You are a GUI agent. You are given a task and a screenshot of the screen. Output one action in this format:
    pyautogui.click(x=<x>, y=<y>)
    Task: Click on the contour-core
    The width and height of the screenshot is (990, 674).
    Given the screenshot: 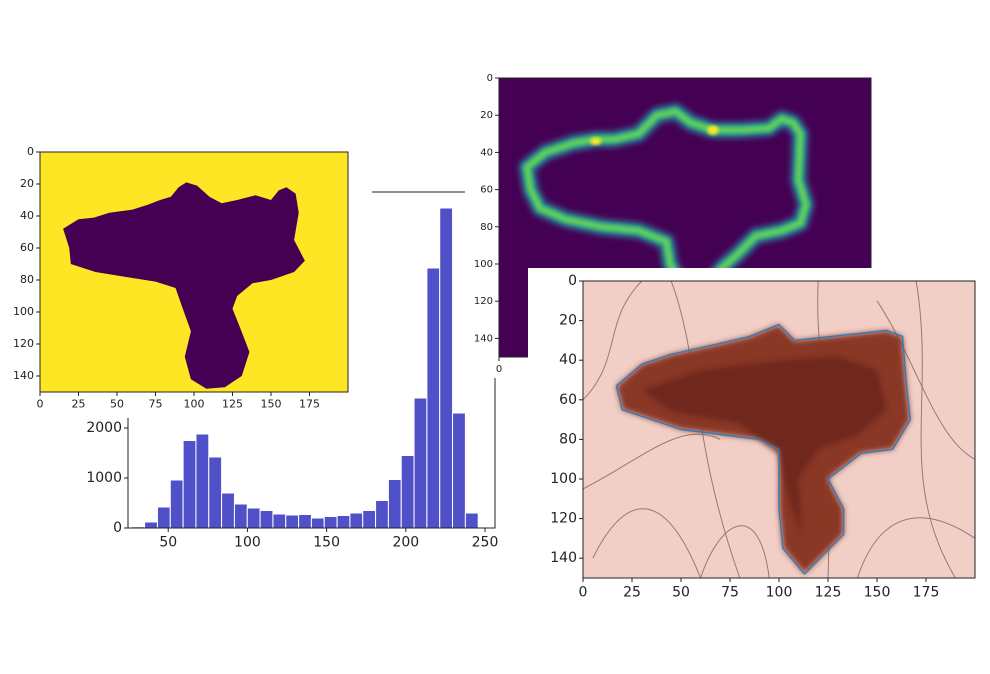 What is the action you would take?
    pyautogui.click(x=666, y=201)
    